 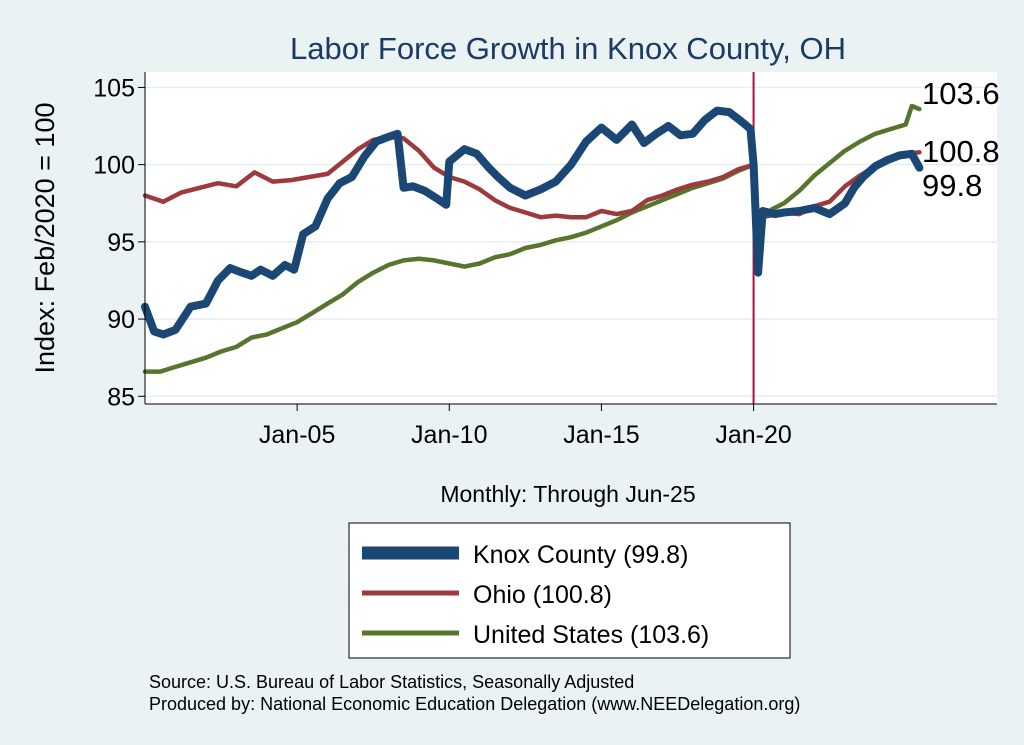 What do you see at coordinates (567, 494) in the screenshot?
I see `x-axis-label: Monthly: Through Jun-25` at bounding box center [567, 494].